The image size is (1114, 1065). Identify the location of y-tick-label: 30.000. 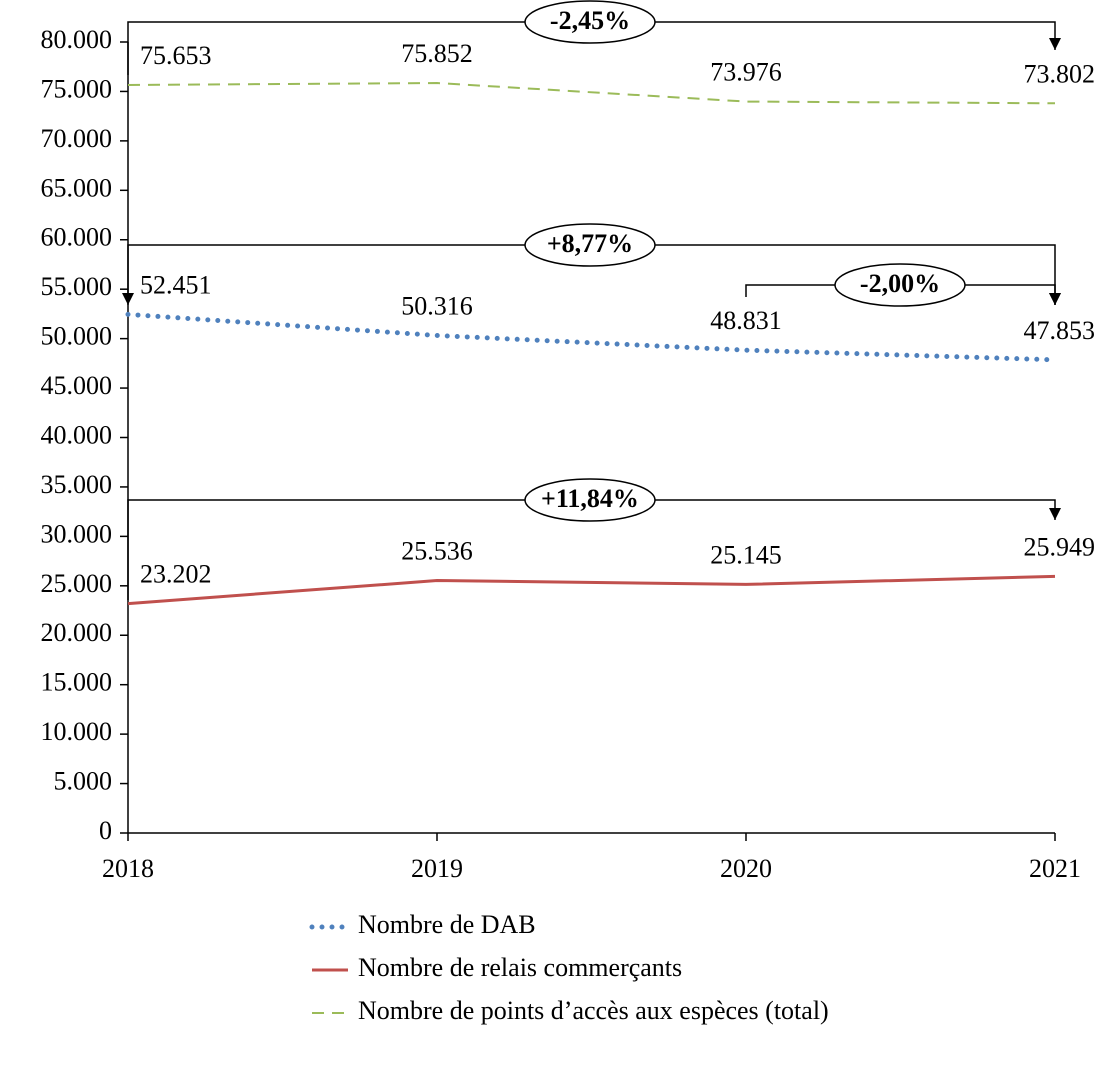
(77, 533).